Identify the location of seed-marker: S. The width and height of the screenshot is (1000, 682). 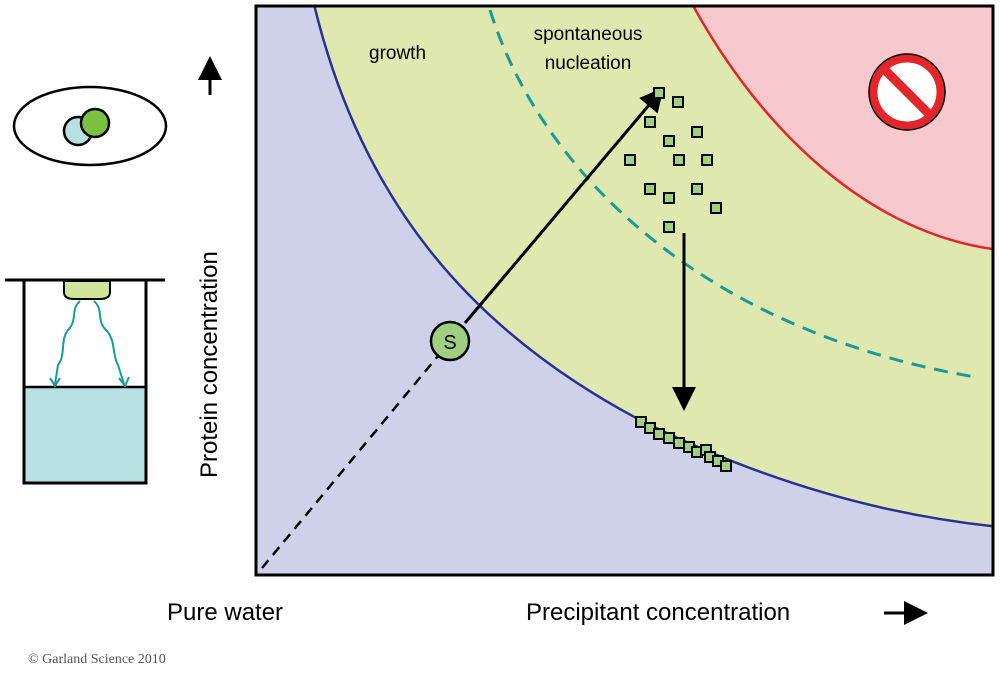
(450, 341).